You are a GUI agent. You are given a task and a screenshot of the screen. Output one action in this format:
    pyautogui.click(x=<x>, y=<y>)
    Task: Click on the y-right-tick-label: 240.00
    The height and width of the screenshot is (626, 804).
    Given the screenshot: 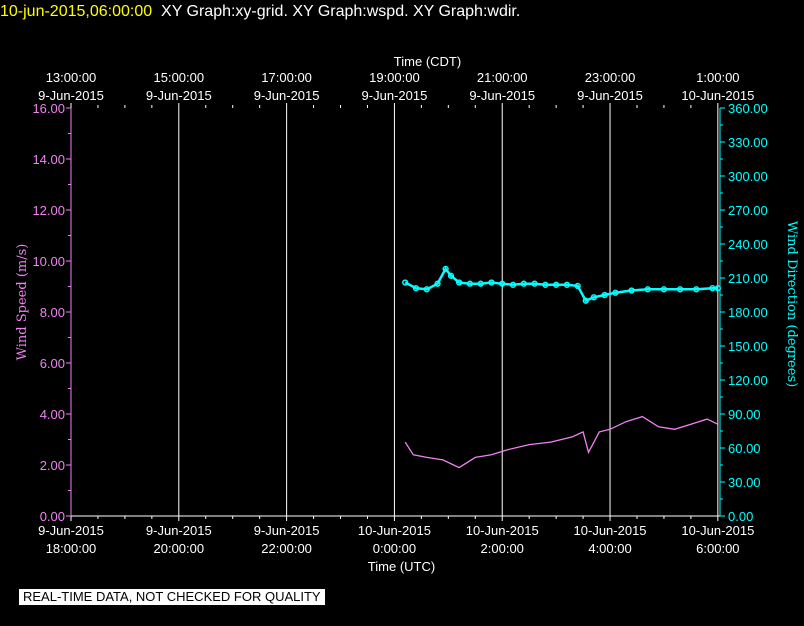 What is the action you would take?
    pyautogui.click(x=748, y=244)
    